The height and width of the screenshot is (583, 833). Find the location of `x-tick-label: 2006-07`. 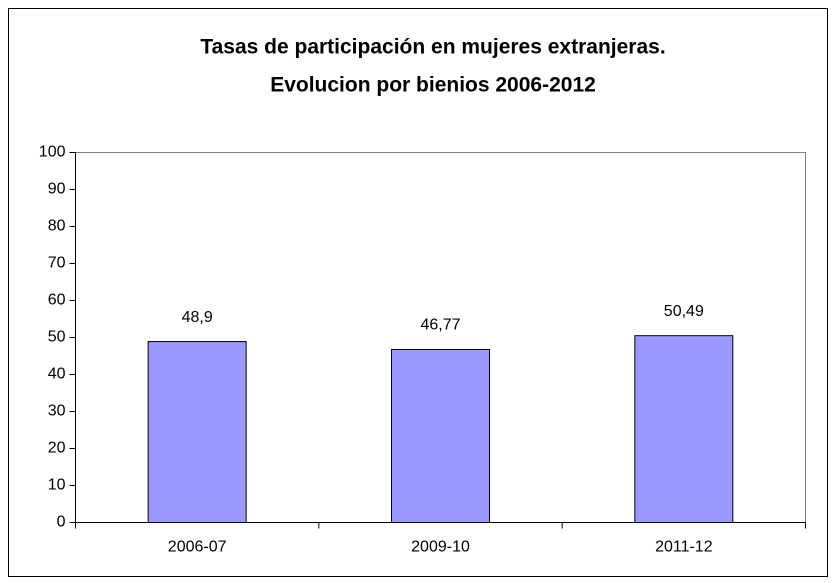

x-tick-label: 2006-07 is located at coordinates (197, 547).